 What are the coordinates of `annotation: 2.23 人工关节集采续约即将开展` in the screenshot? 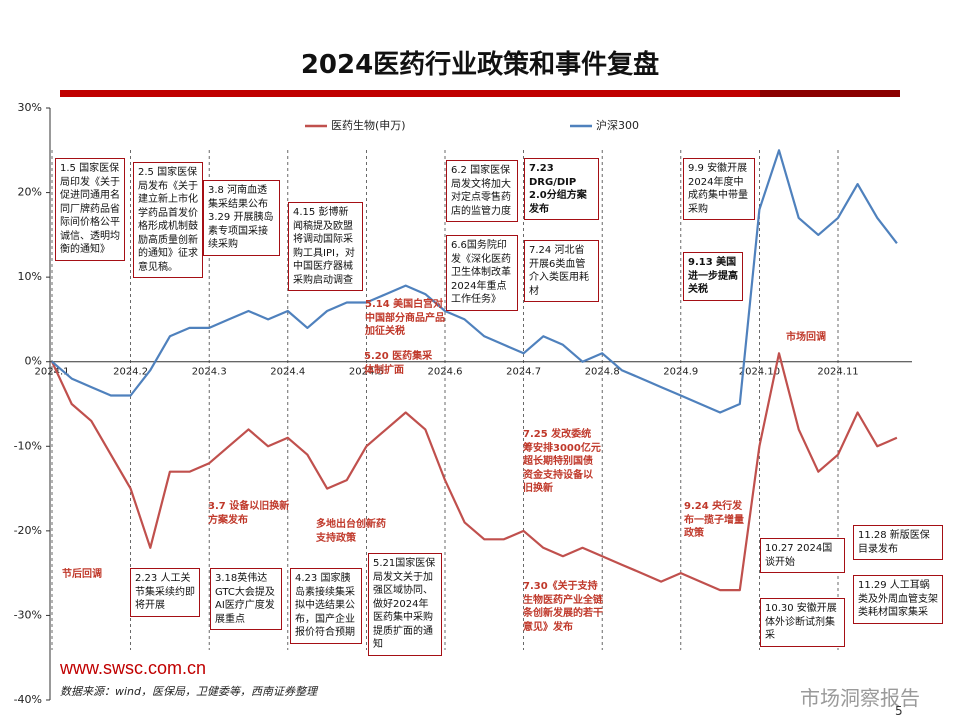 It's located at (165, 592).